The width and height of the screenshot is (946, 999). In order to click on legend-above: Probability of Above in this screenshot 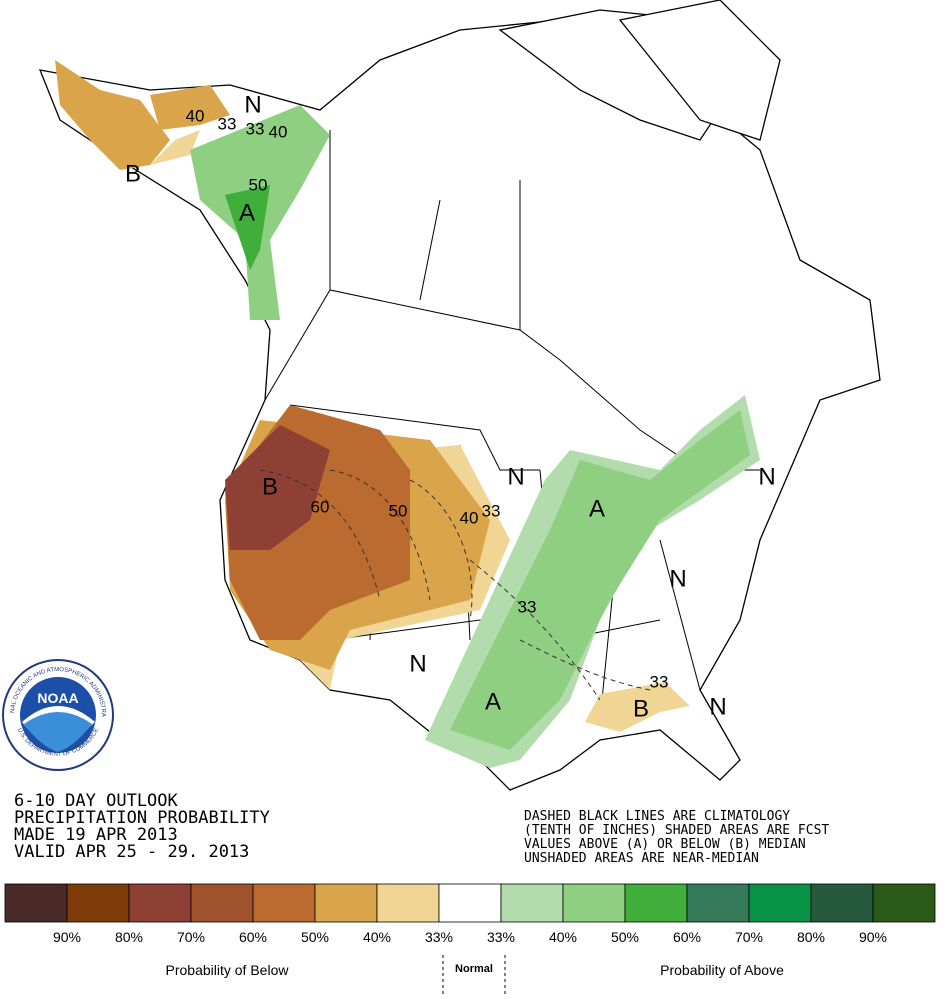, I will do `click(722, 970)`.